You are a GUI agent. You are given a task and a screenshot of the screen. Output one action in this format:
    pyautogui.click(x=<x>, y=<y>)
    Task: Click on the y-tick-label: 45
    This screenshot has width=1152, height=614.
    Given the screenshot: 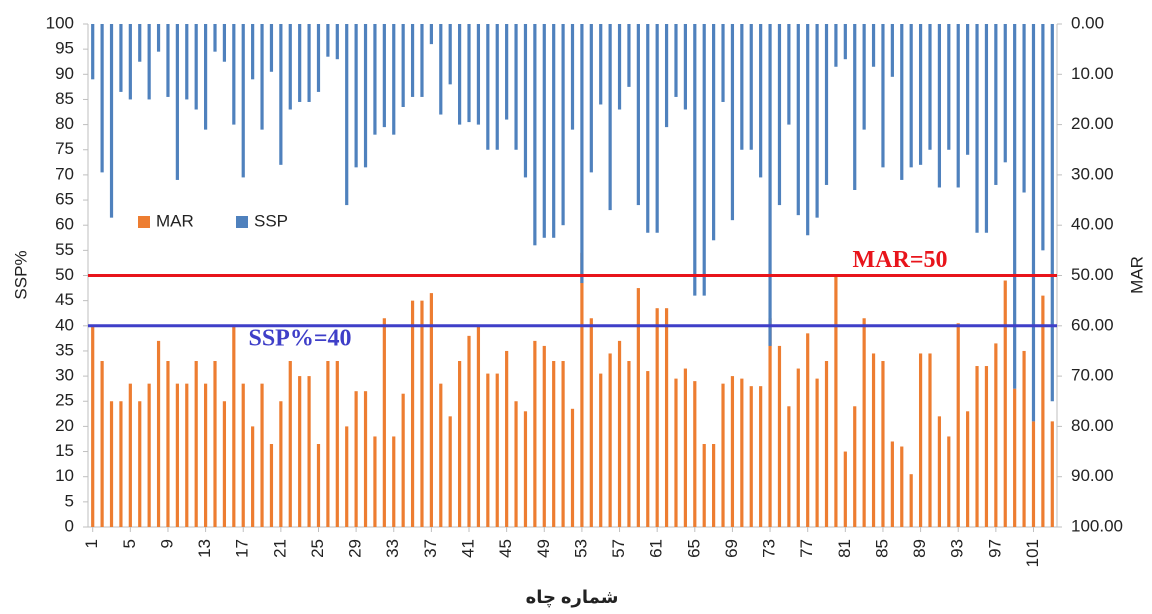 What is the action you would take?
    pyautogui.click(x=64, y=299)
    